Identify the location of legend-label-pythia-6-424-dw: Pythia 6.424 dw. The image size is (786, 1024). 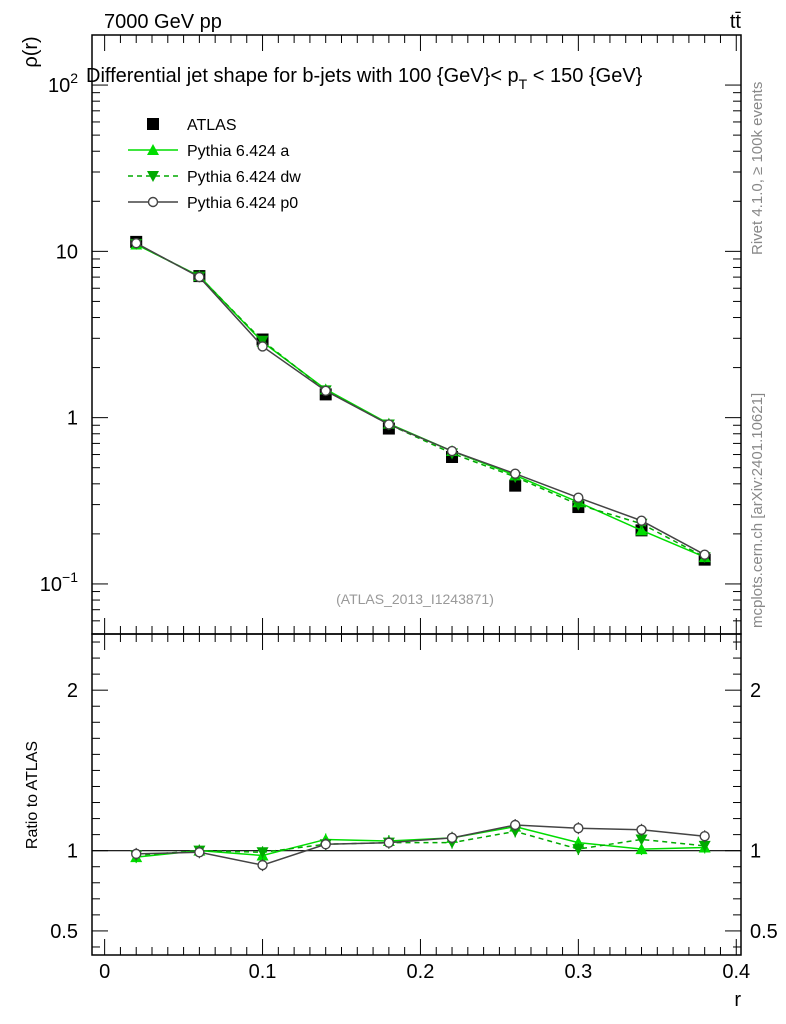
(244, 177).